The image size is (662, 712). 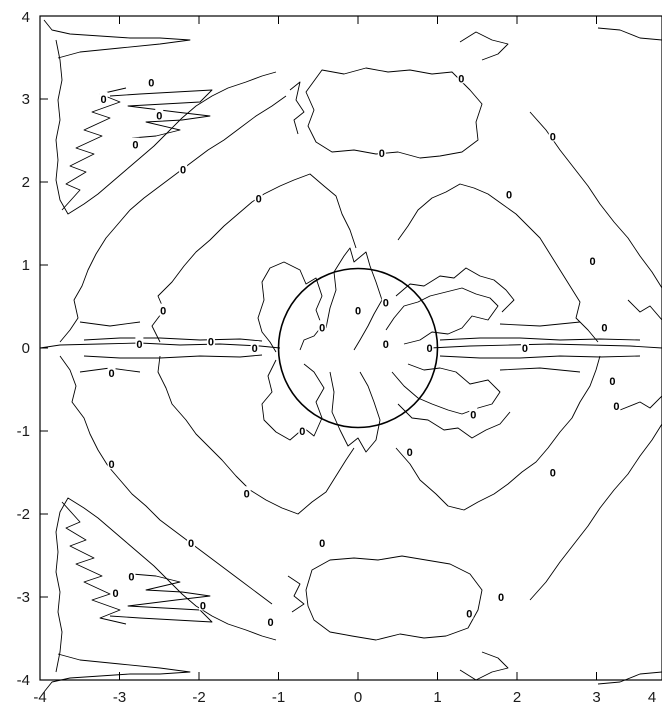 What do you see at coordinates (39, 697) in the screenshot?
I see `x-tick-label: -4` at bounding box center [39, 697].